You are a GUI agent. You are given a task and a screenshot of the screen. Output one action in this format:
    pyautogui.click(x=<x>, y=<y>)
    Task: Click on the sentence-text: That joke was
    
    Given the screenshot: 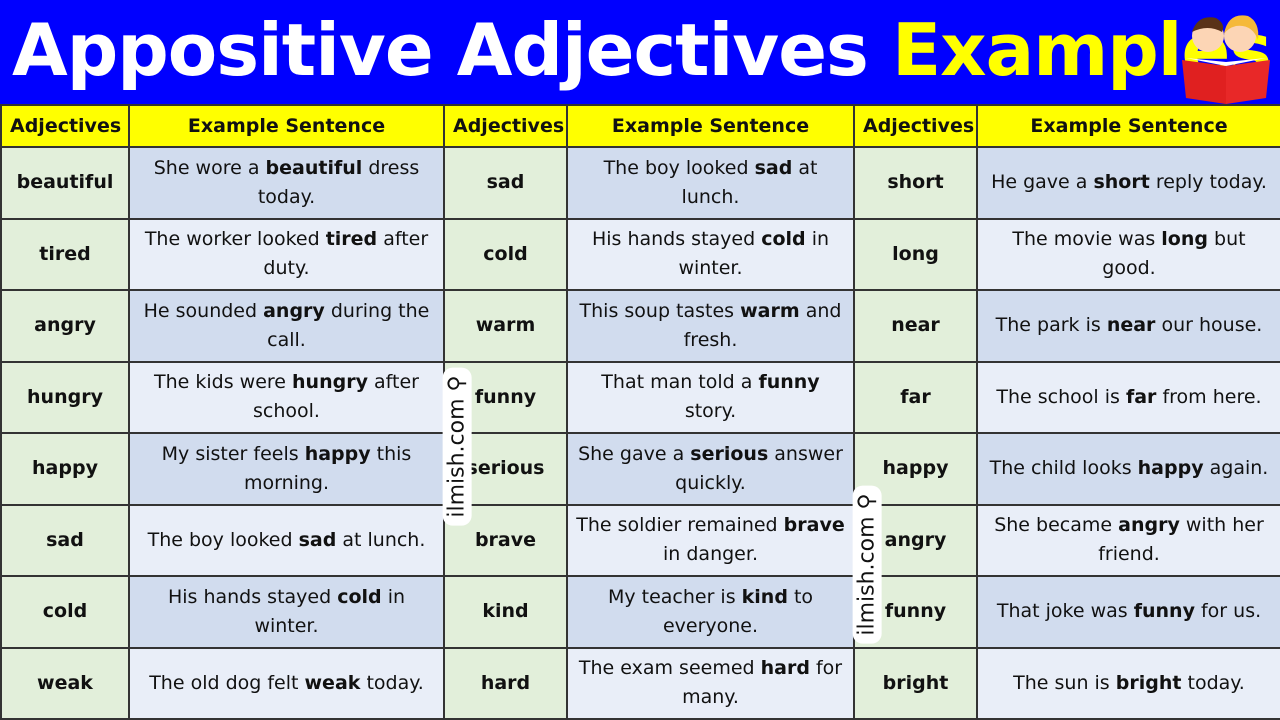 What is the action you would take?
    pyautogui.click(x=1065, y=611)
    